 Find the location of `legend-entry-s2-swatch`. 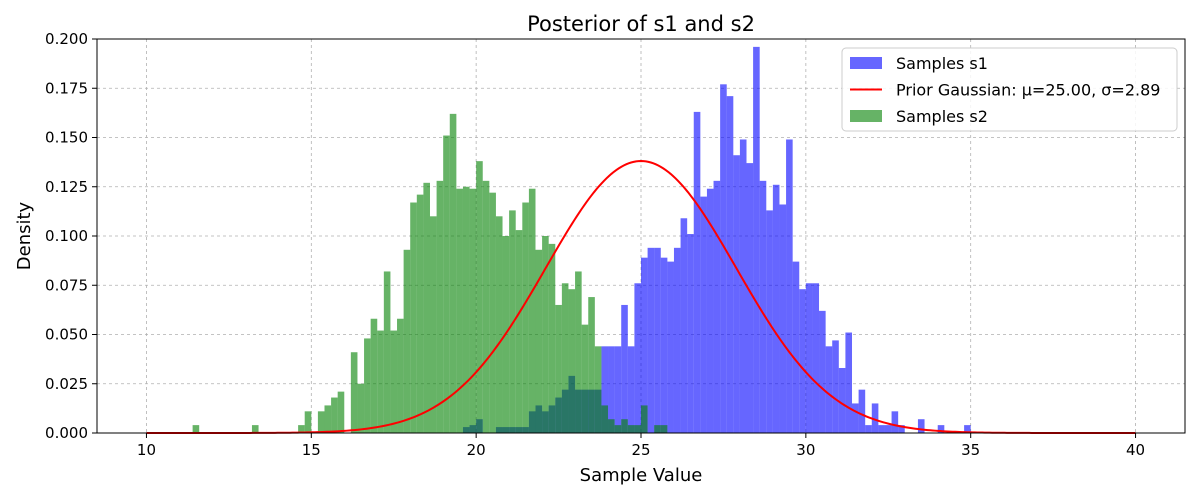

legend-entry-s2-swatch is located at coordinates (866, 116).